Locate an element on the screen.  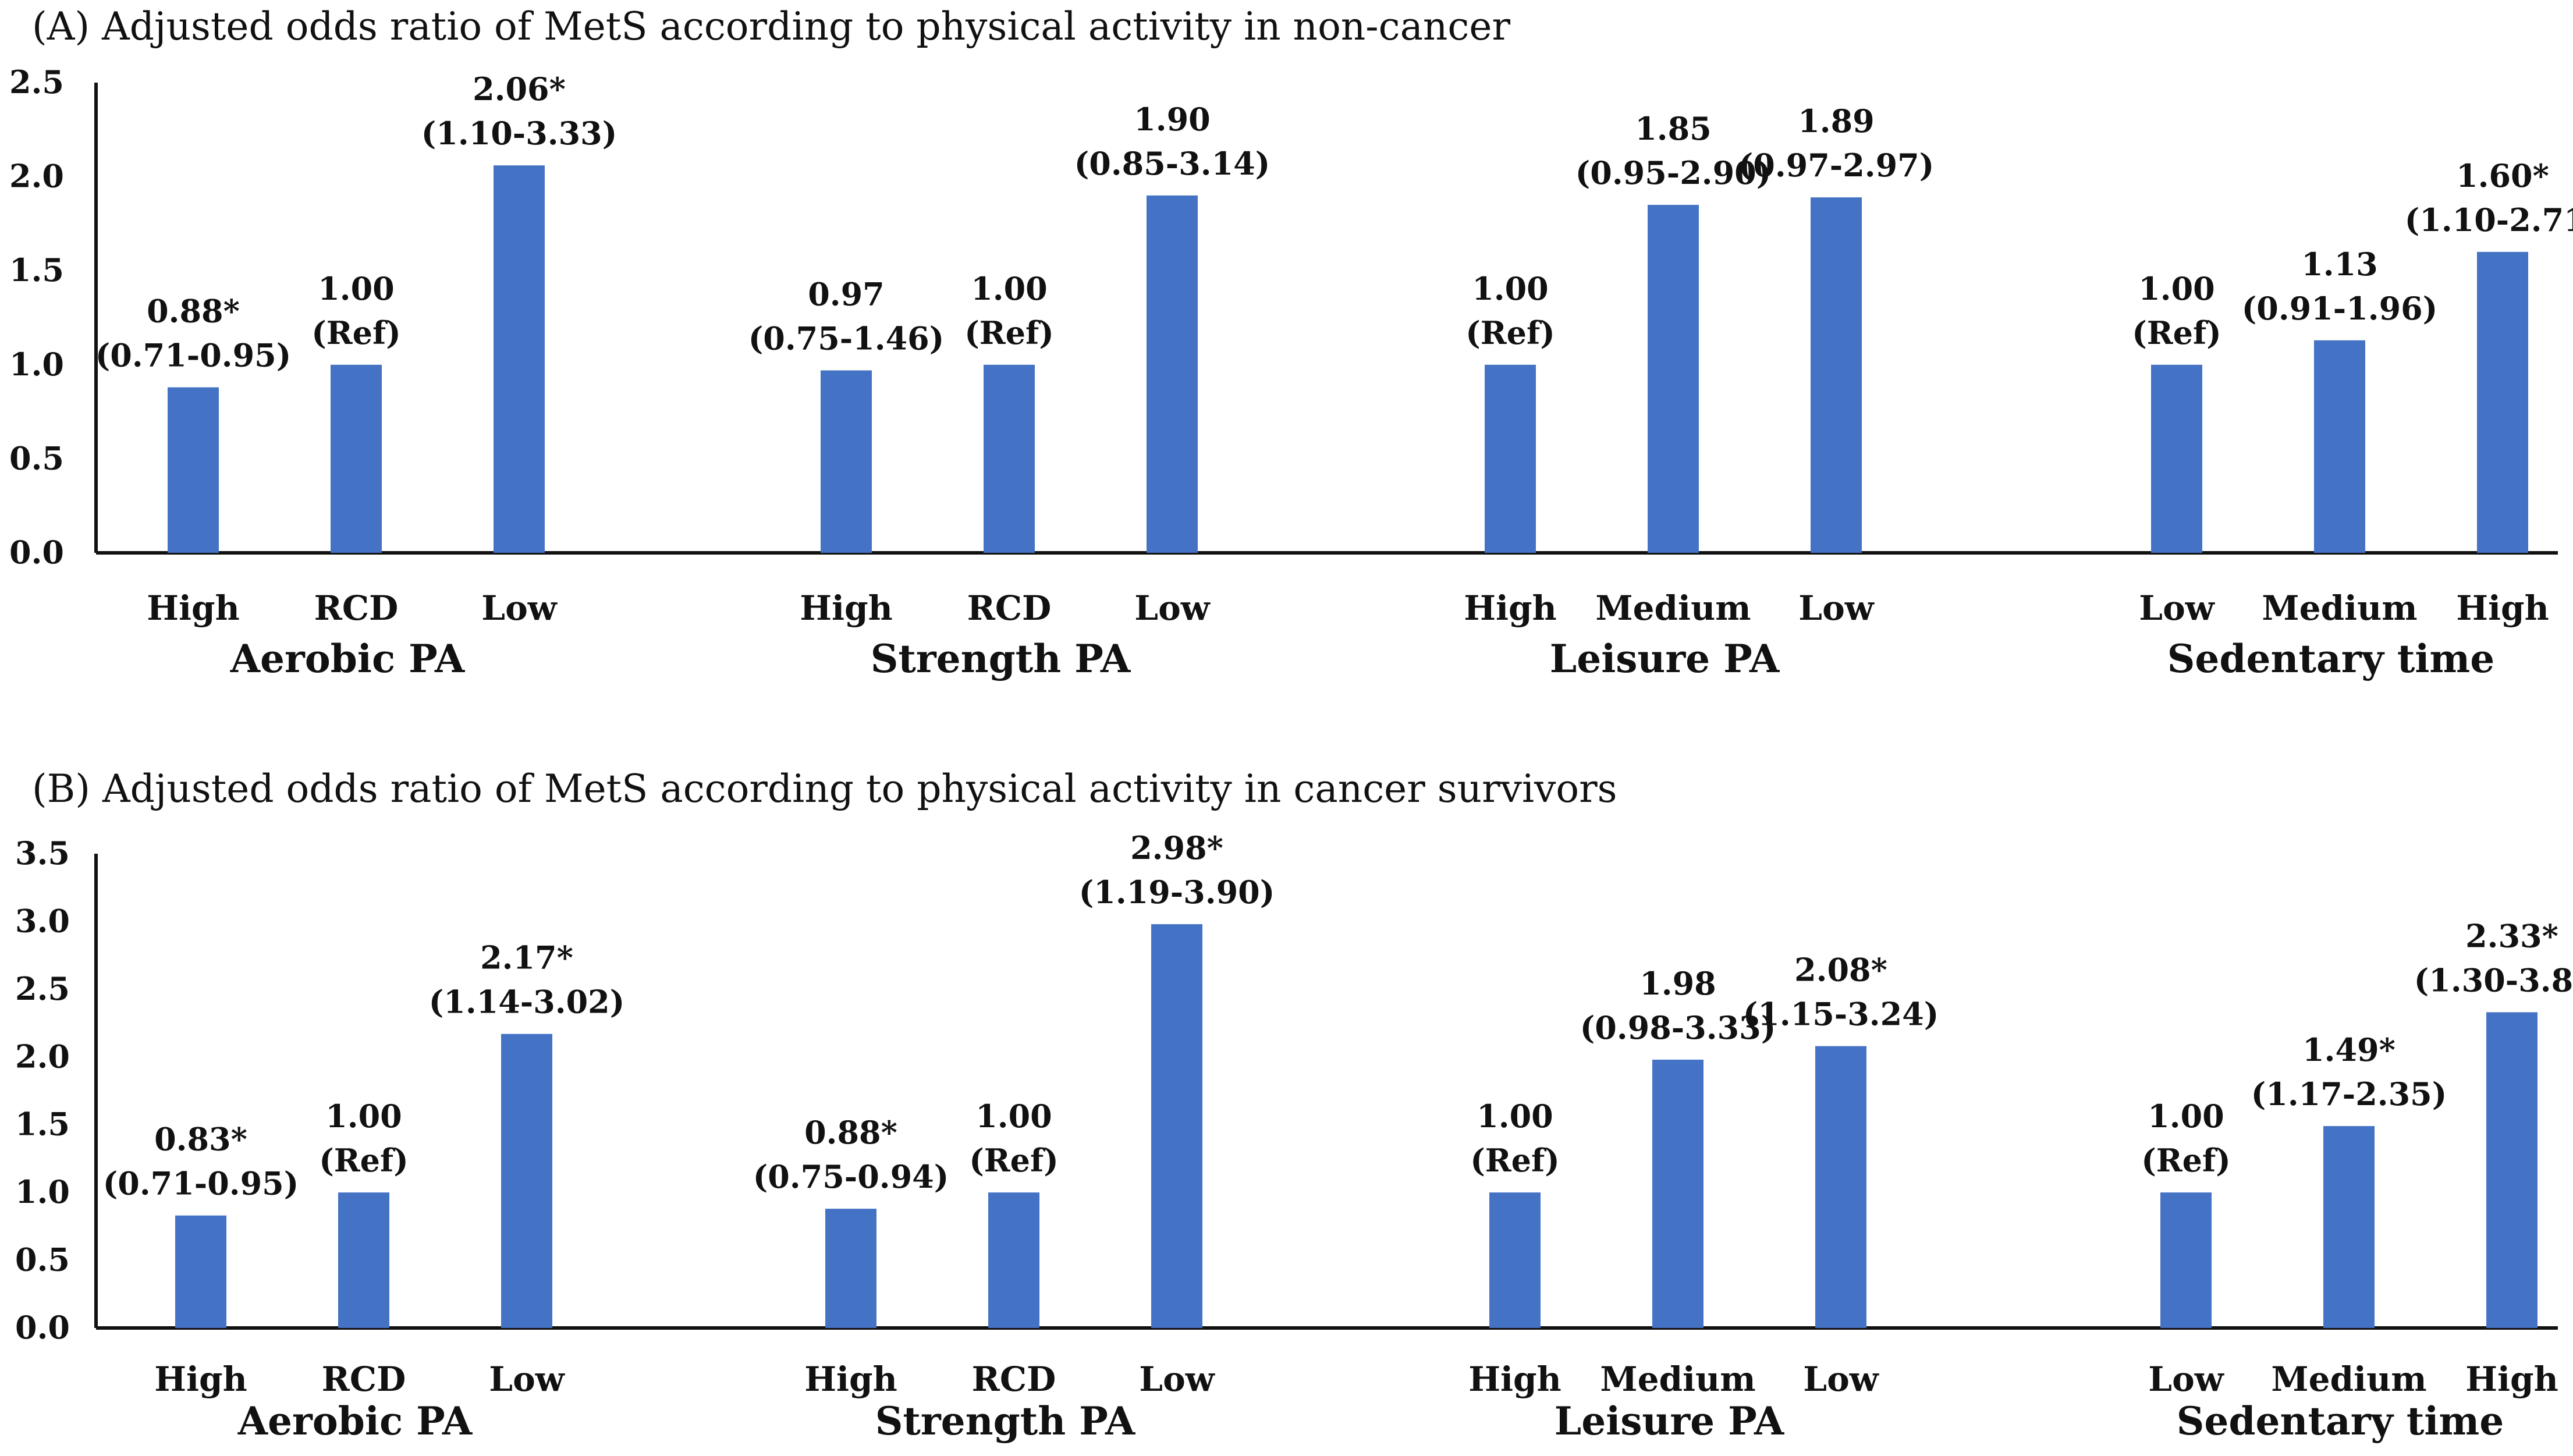
bar-ci-label: (1.10-3.33) is located at coordinates (519, 133).